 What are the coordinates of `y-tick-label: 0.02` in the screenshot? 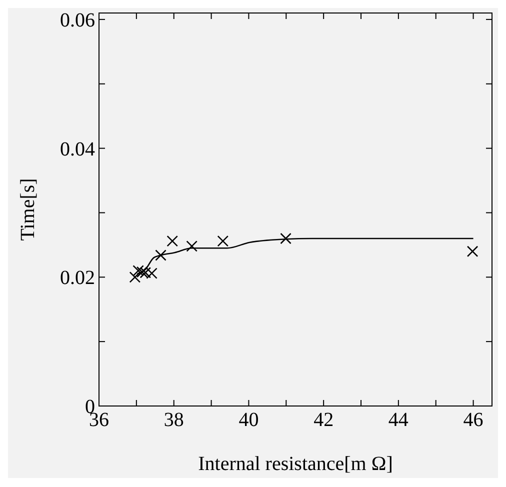 It's located at (77, 278).